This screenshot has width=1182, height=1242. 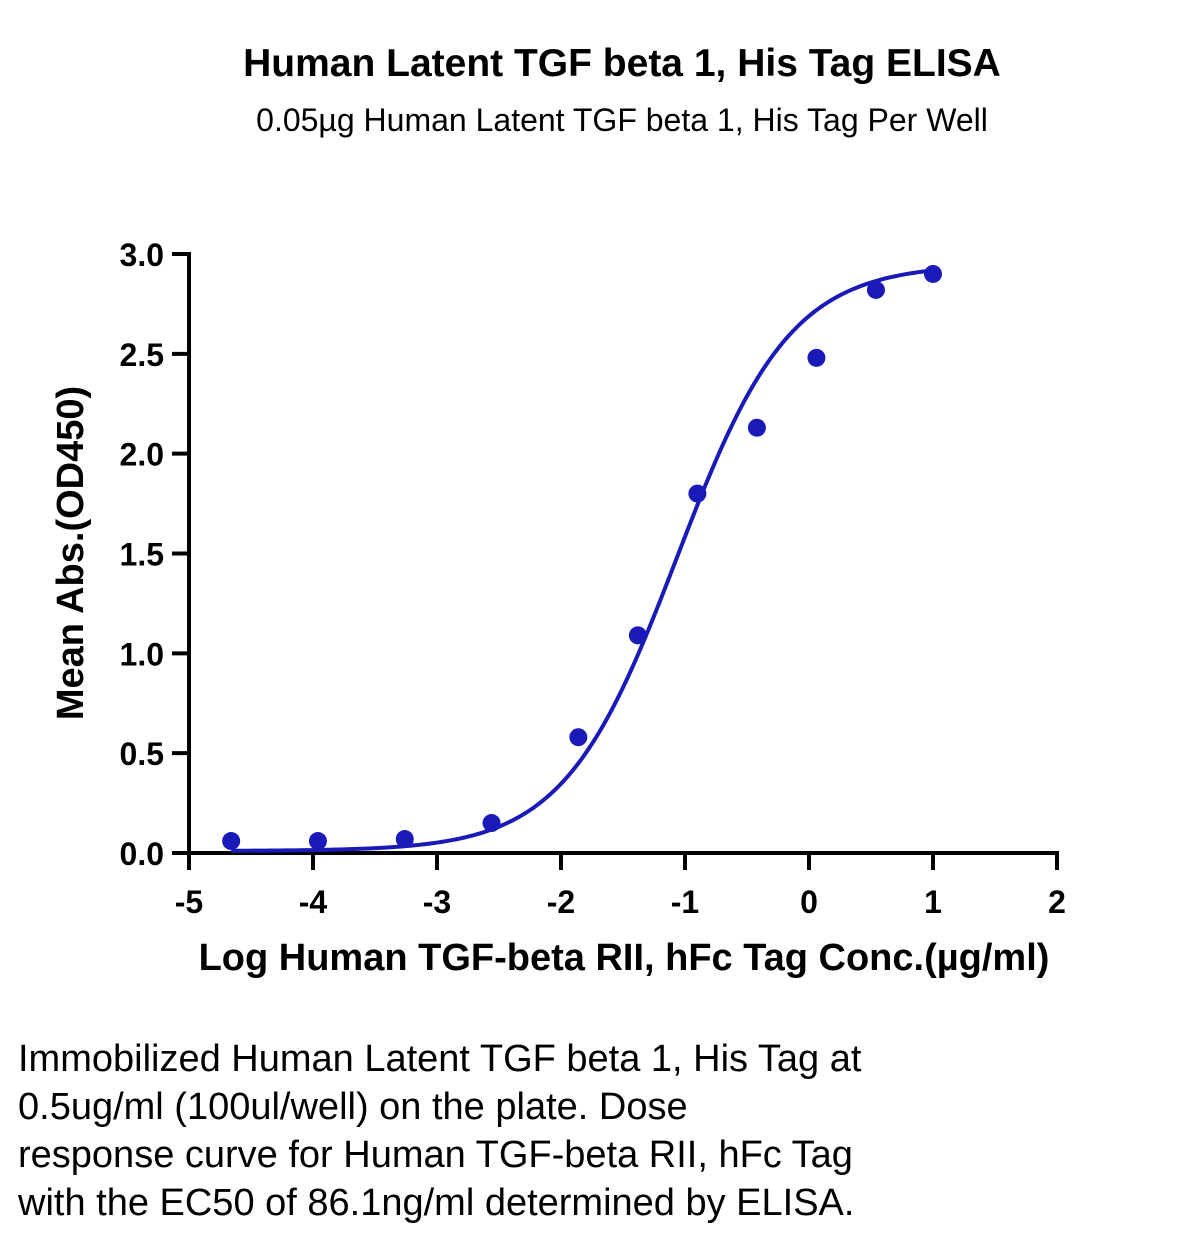 What do you see at coordinates (685, 902) in the screenshot?
I see `x-tick-label: -1` at bounding box center [685, 902].